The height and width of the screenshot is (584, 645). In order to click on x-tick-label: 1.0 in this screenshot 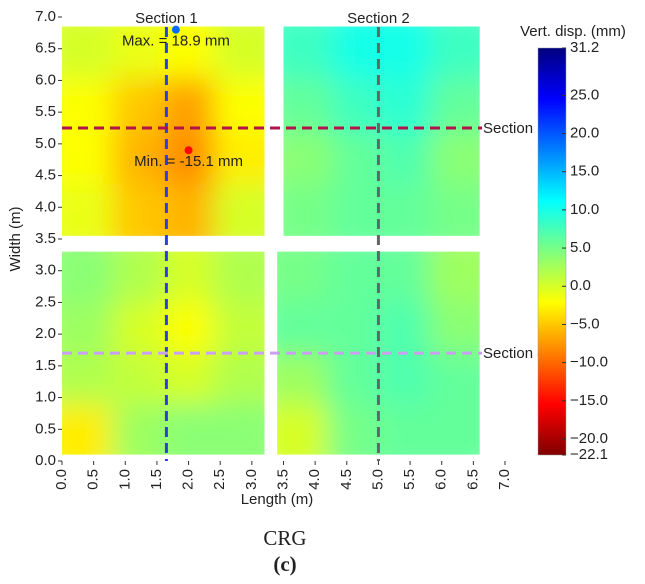, I will do `click(124, 479)`.